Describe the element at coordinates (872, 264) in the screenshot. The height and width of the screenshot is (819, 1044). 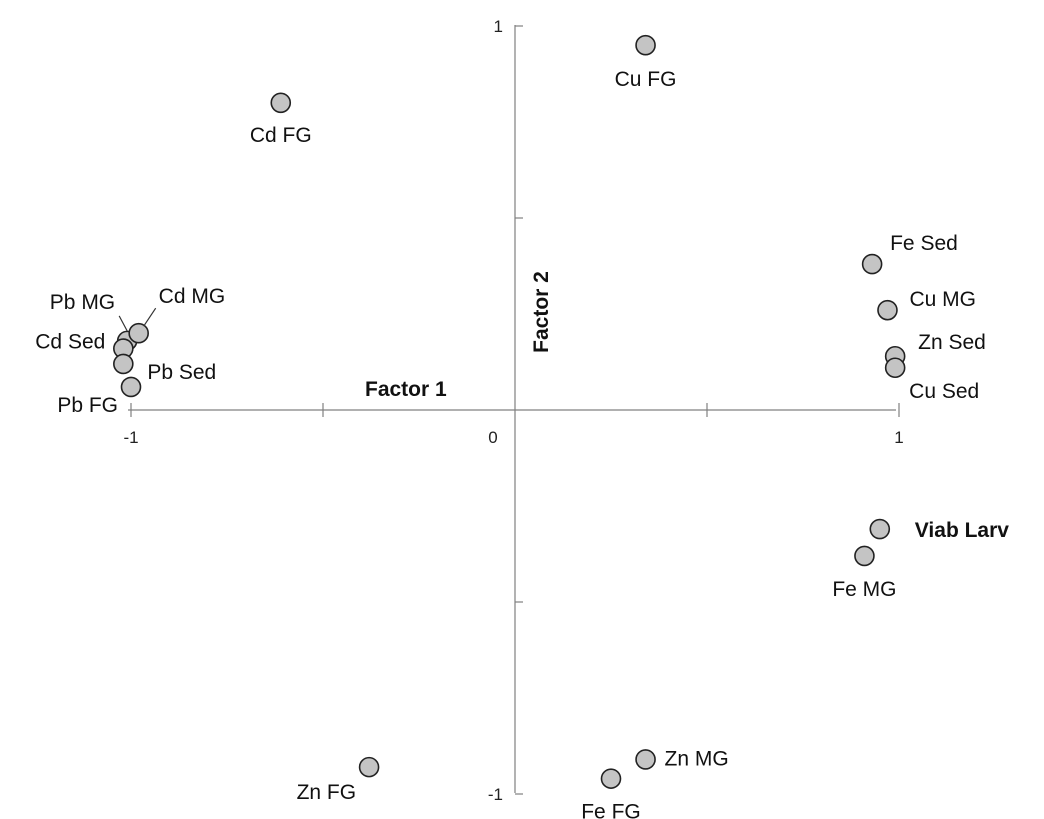
I see `point-fe-sed` at that location.